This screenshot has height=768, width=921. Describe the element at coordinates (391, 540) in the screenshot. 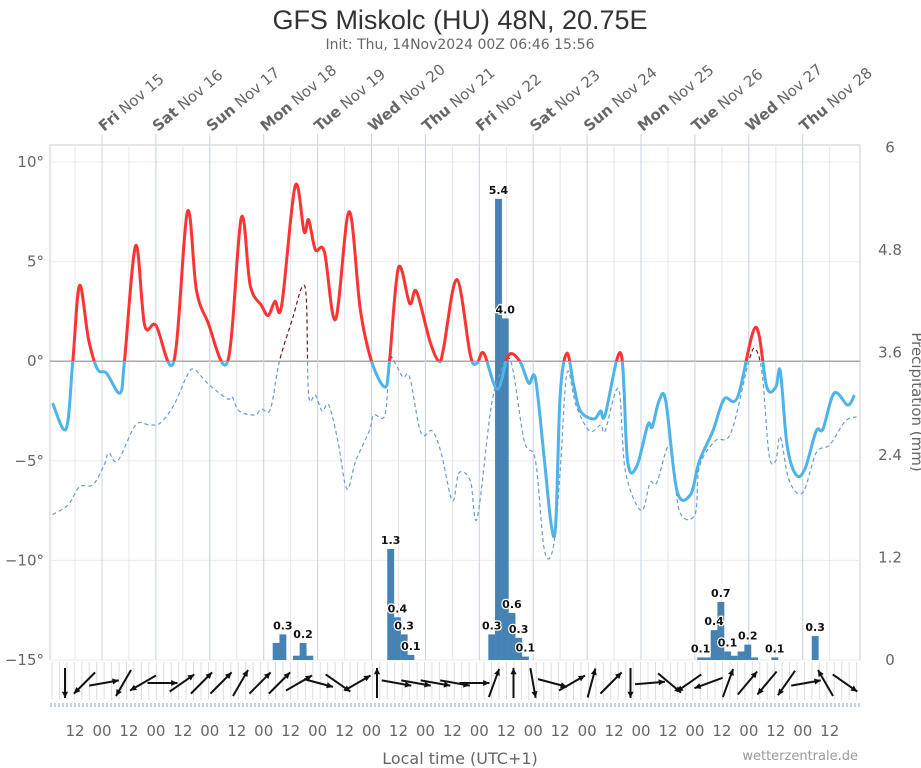

I see `precip-value-label: 1.3` at that location.